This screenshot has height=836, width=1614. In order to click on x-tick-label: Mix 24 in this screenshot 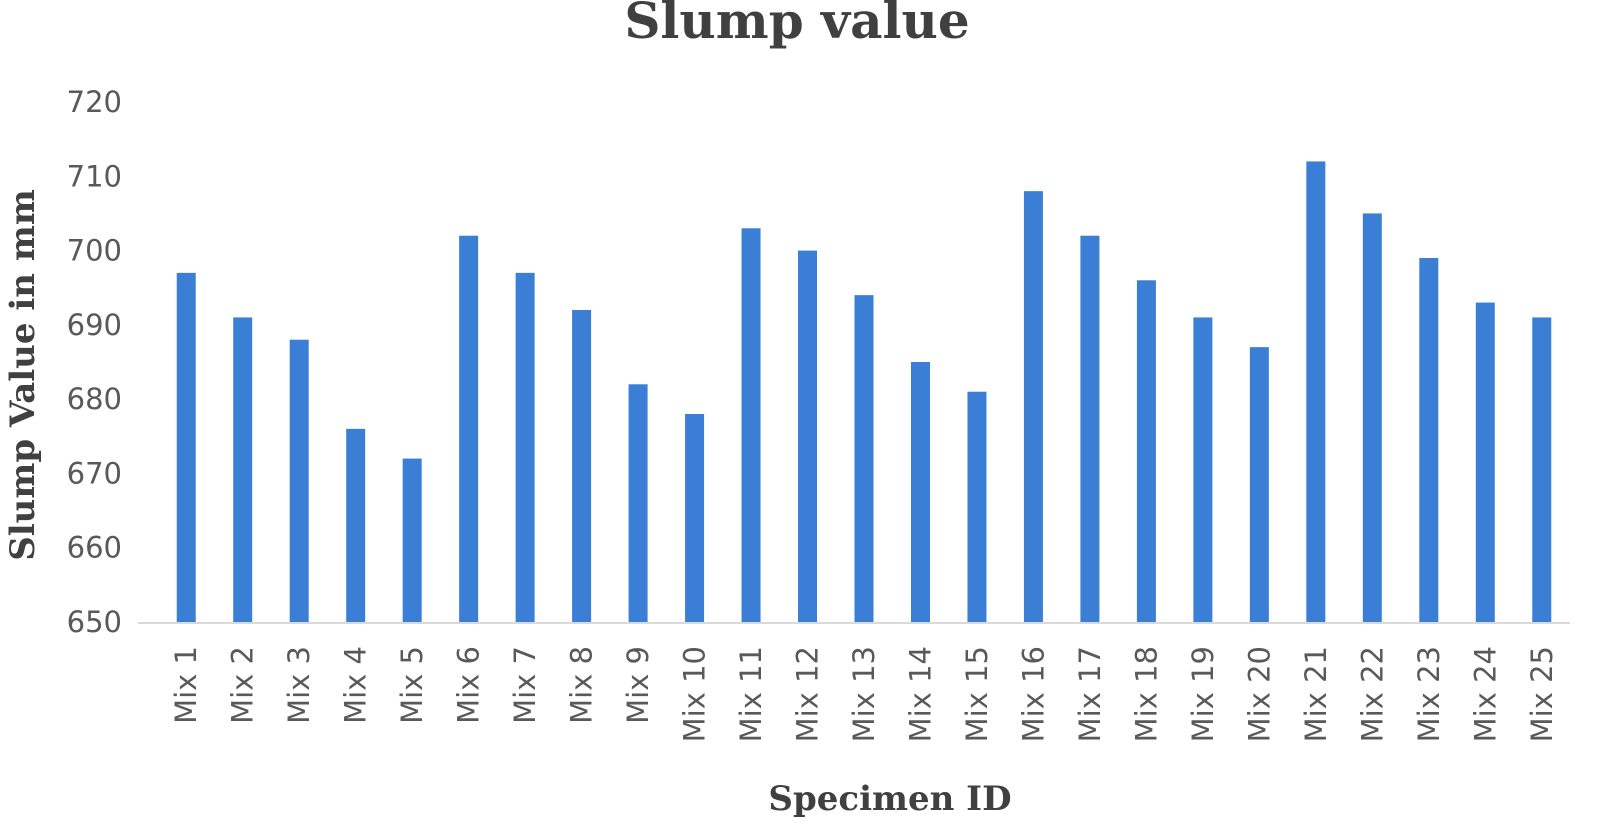, I will do `click(1485, 694)`.